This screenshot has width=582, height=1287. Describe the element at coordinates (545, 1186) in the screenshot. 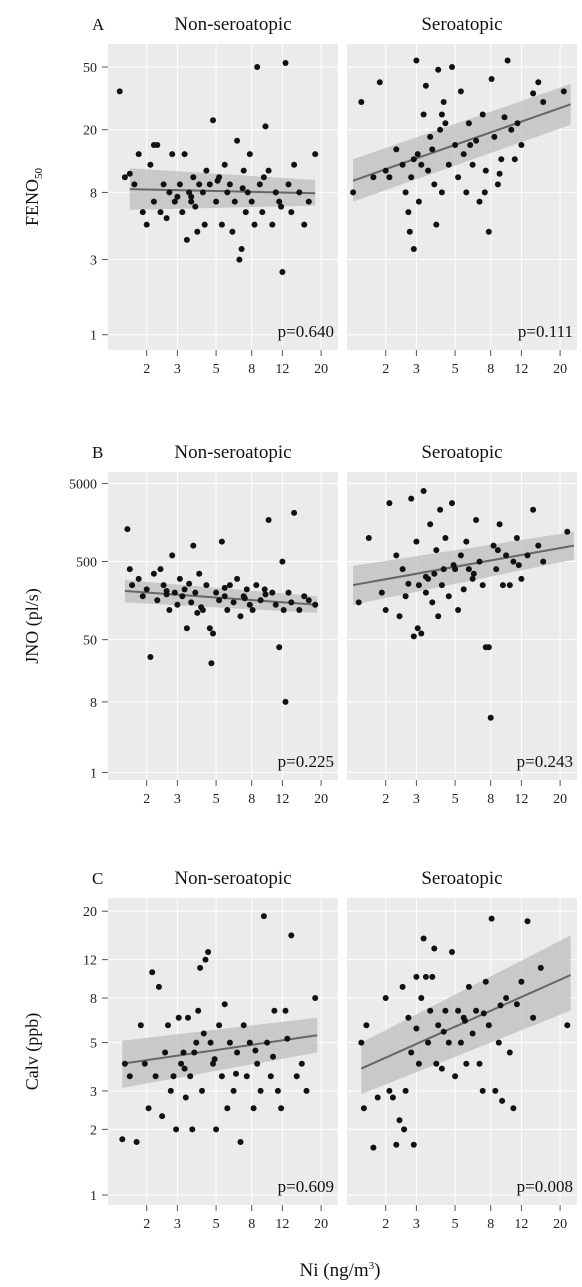

I see `p-value-label: p=0.008` at that location.